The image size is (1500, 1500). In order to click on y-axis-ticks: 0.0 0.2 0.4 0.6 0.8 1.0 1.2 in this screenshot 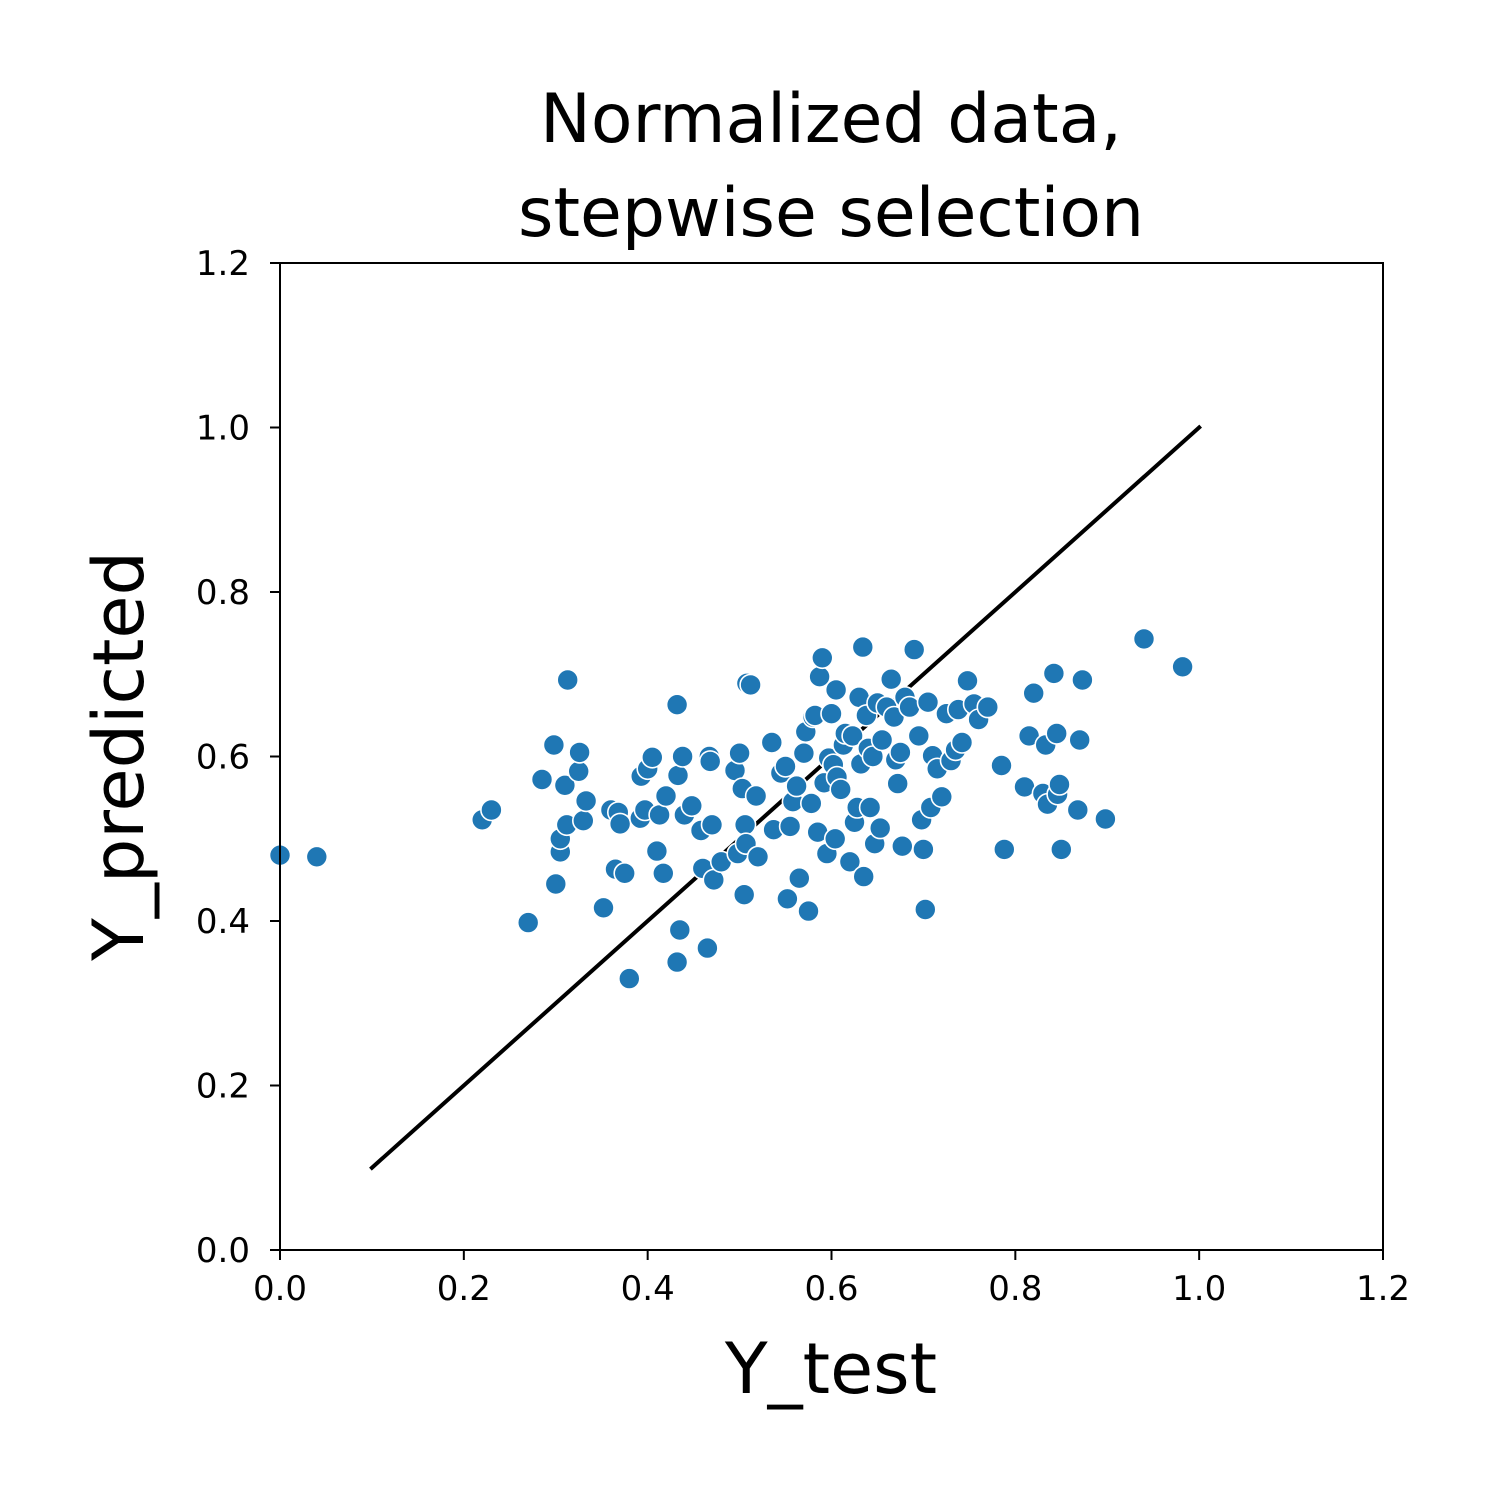, I will do `click(238, 757)`.